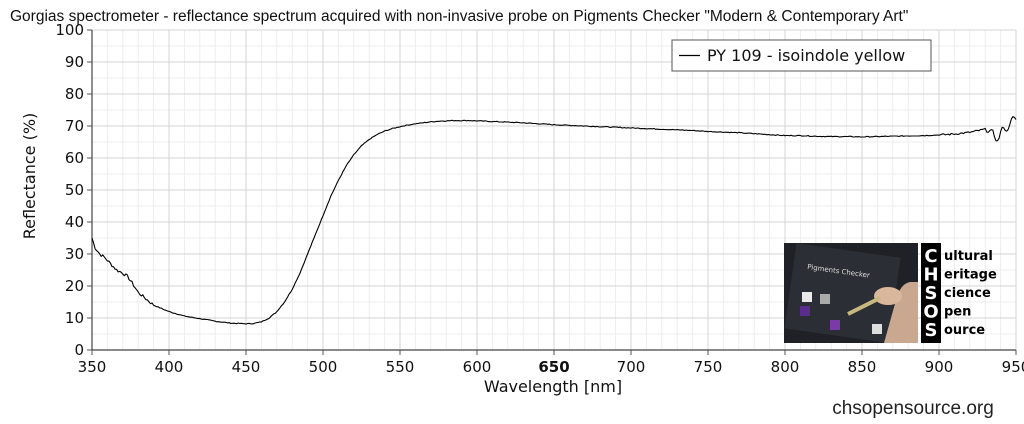 The width and height of the screenshot is (1024, 424). What do you see at coordinates (806, 55) in the screenshot?
I see `legend-entry-label: PY 109 - isoindole yellow` at bounding box center [806, 55].